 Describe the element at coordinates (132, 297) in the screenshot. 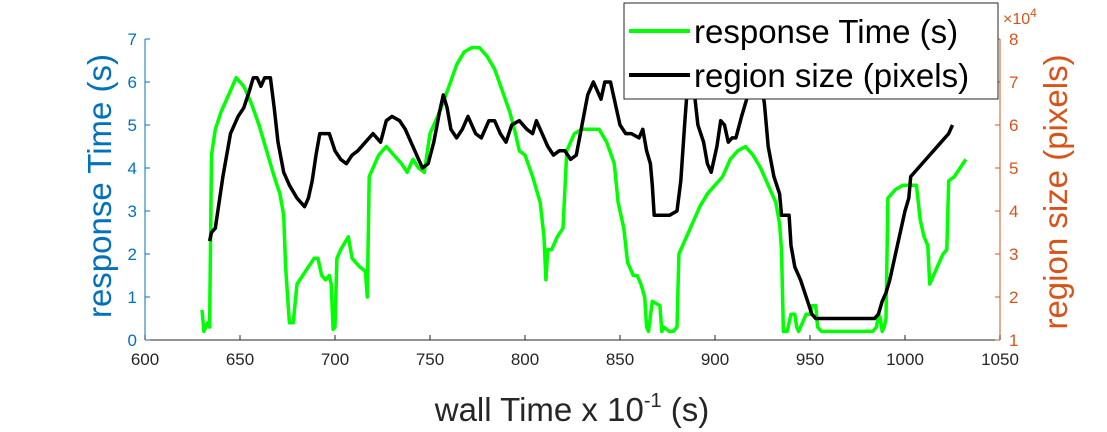

I see `y-left-tick-label: 1` at that location.